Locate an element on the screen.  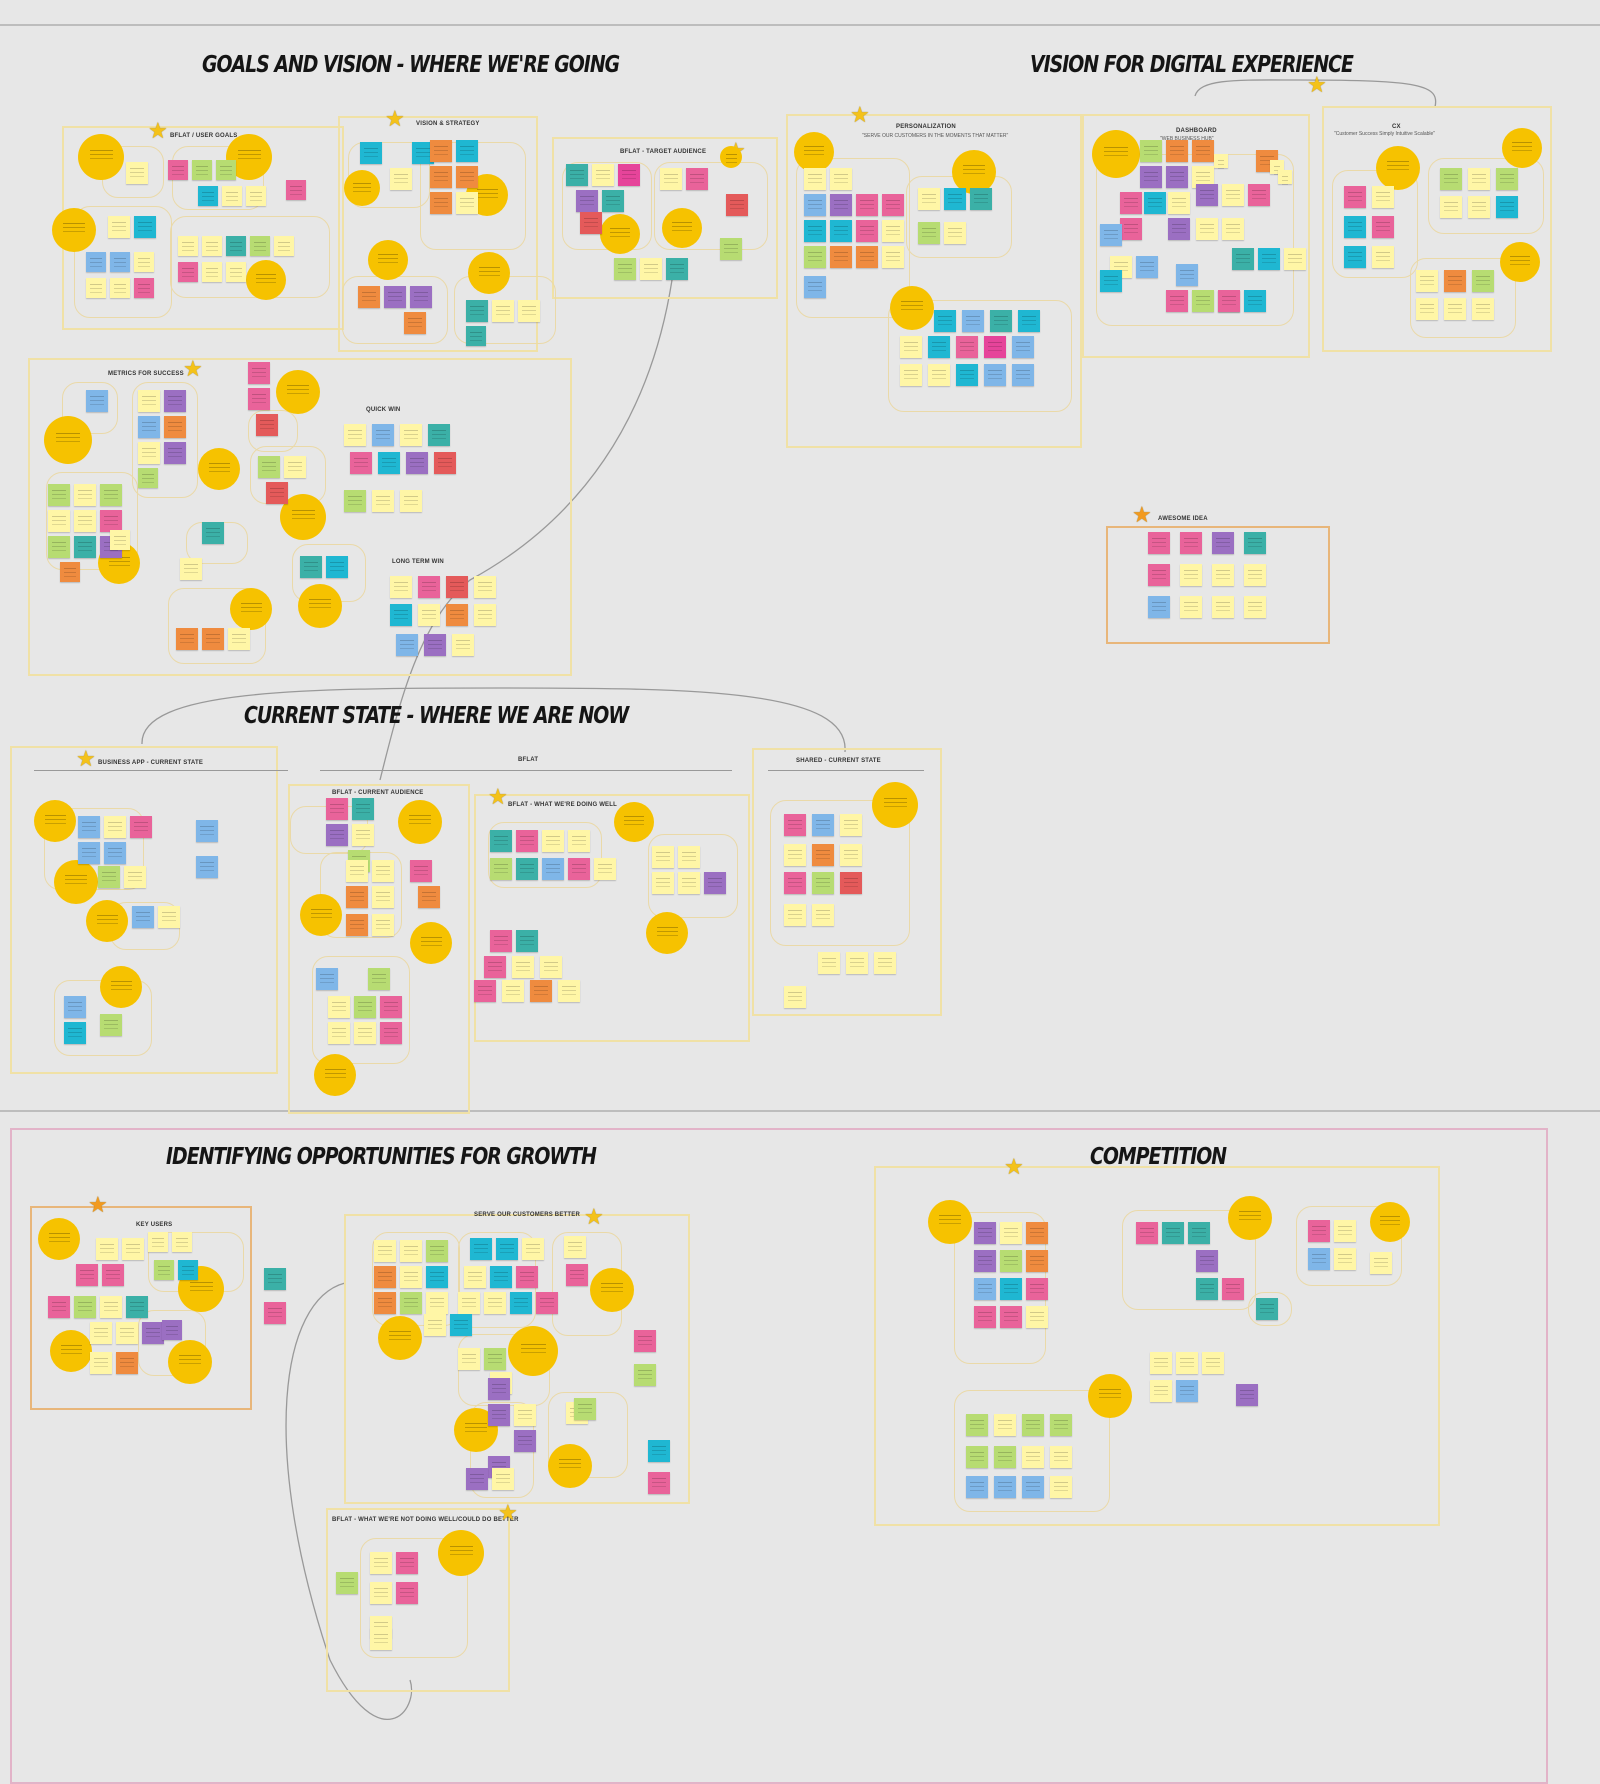
frame-target-audience is located at coordinates (665, 218).